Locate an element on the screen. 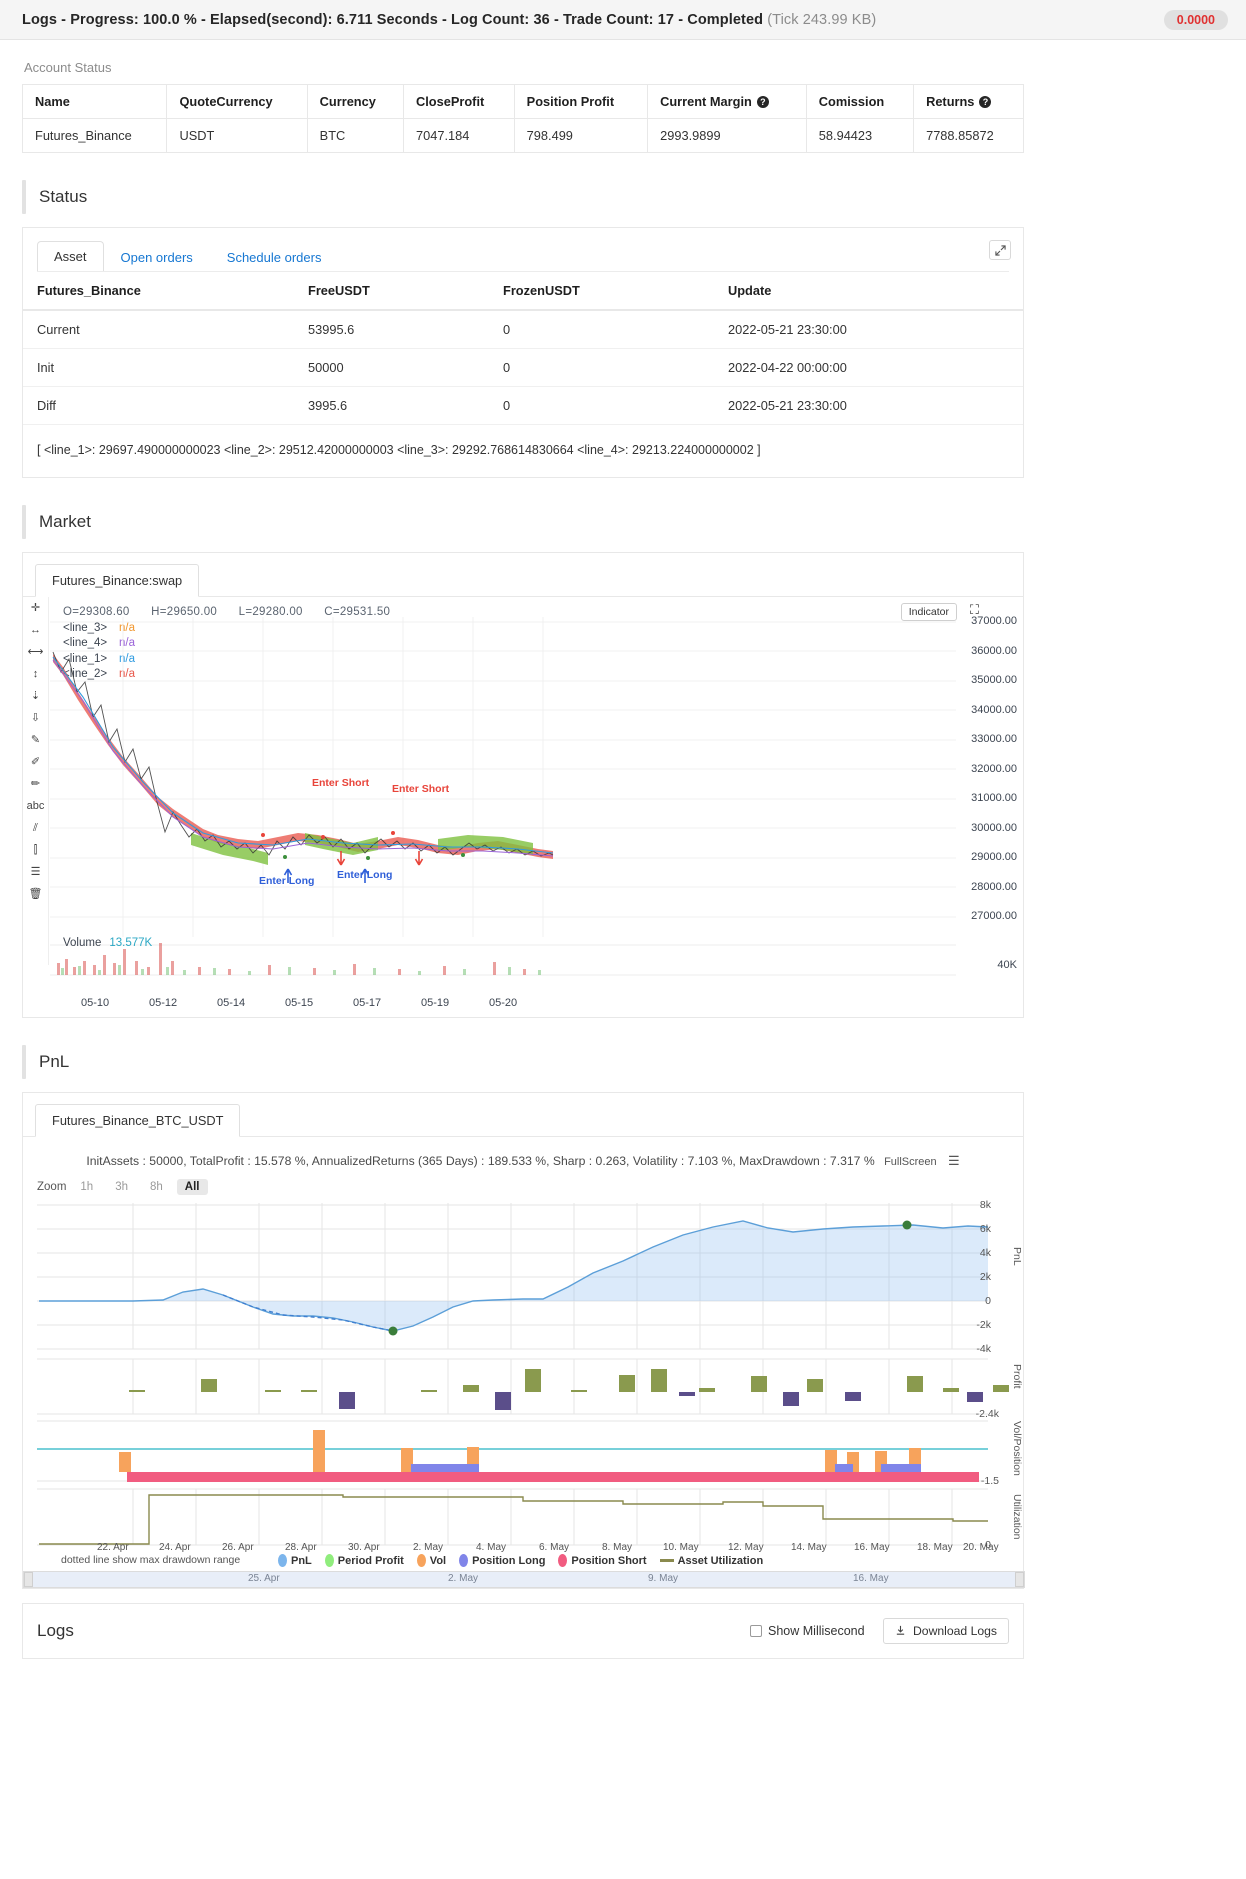 Image resolution: width=1246 pixels, height=1879 pixels. text-icon: abc is located at coordinates (35, 806).